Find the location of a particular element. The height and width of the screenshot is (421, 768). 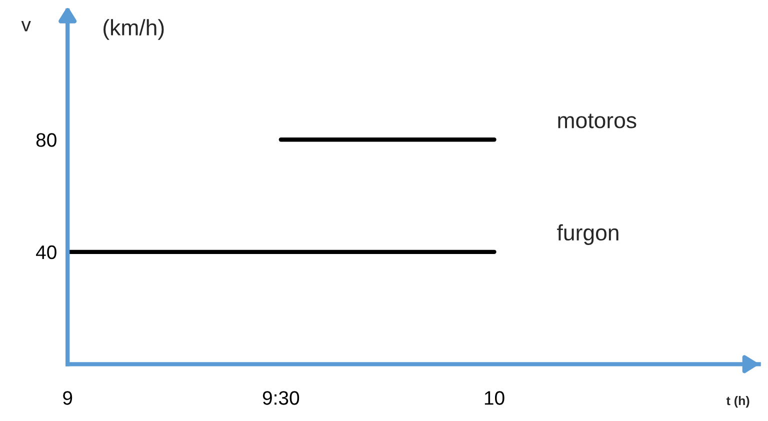

x-tick-label: 10 is located at coordinates (494, 398).